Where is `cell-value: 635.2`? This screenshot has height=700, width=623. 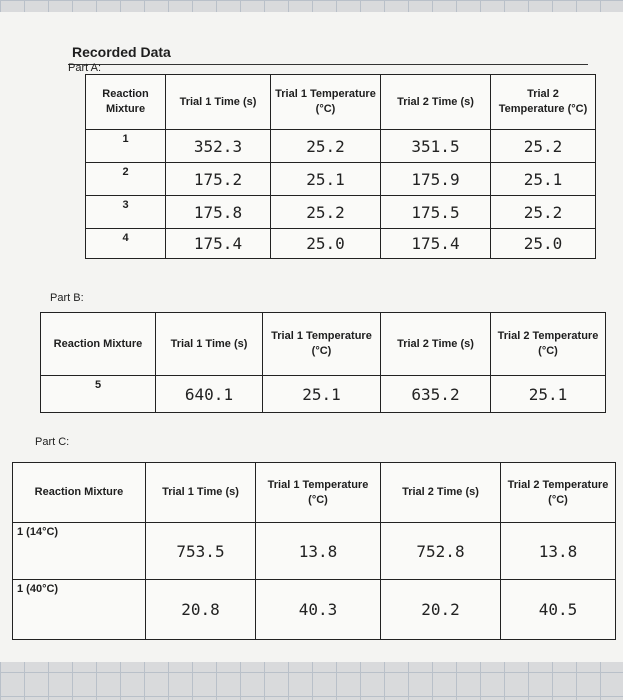
cell-value: 635.2 is located at coordinates (435, 394).